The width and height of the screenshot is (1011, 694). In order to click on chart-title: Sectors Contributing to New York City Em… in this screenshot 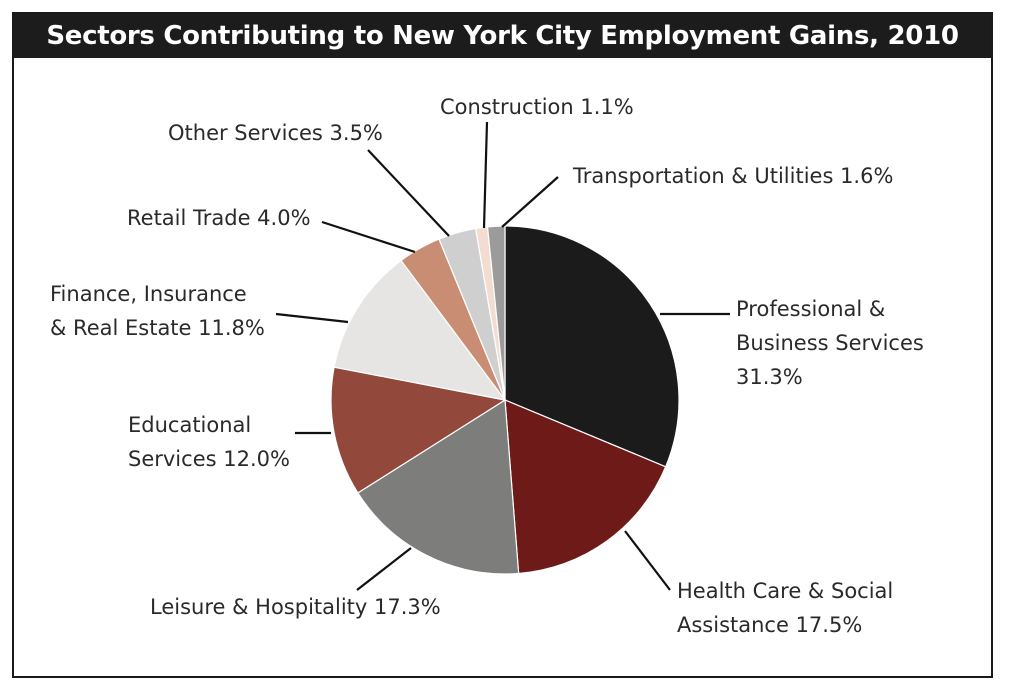, I will do `click(502, 36)`.